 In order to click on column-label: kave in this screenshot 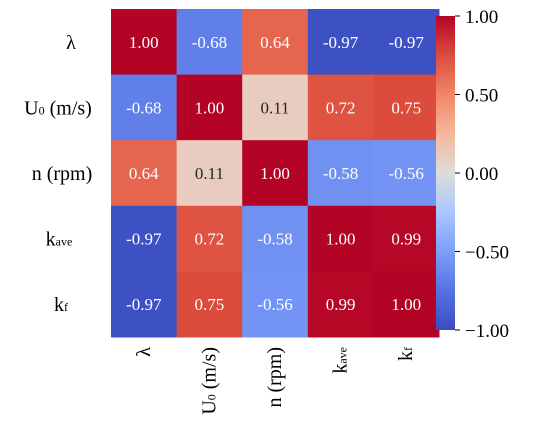, I will do `click(341, 360)`.